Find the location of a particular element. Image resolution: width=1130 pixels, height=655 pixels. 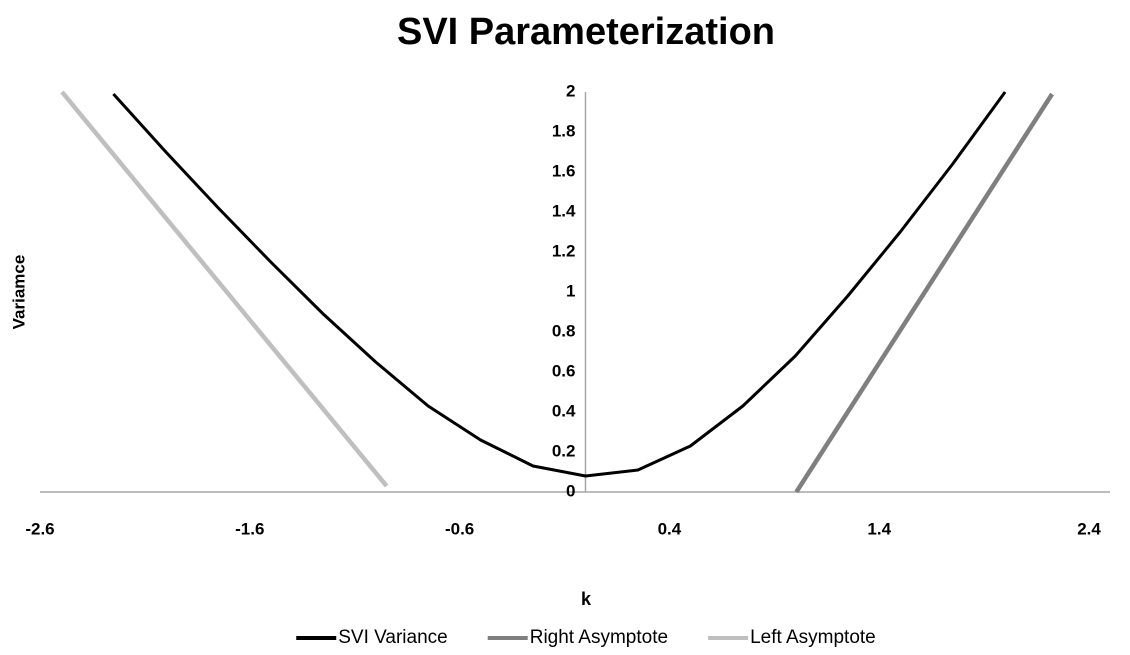

legend-label: Right Asymptote is located at coordinates (599, 637).